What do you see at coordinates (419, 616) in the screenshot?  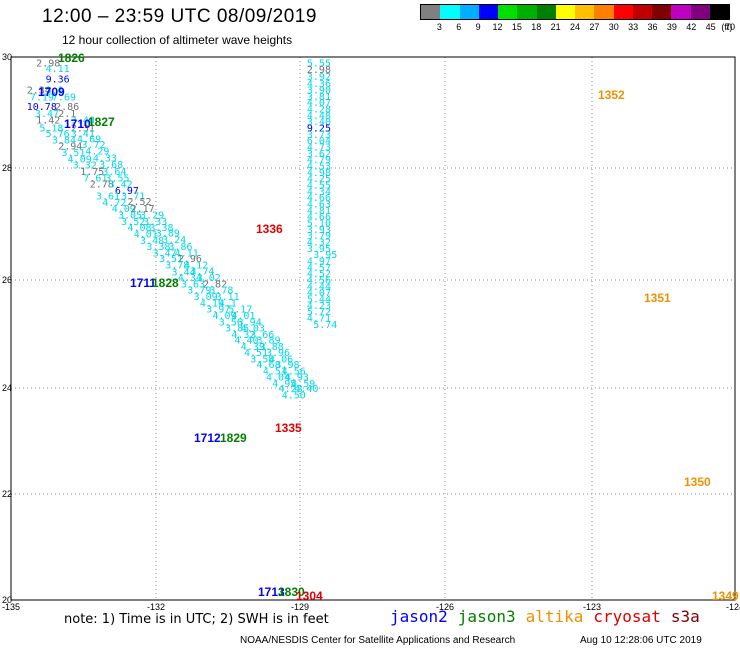 I see `legend-entry-jason2: jason2` at bounding box center [419, 616].